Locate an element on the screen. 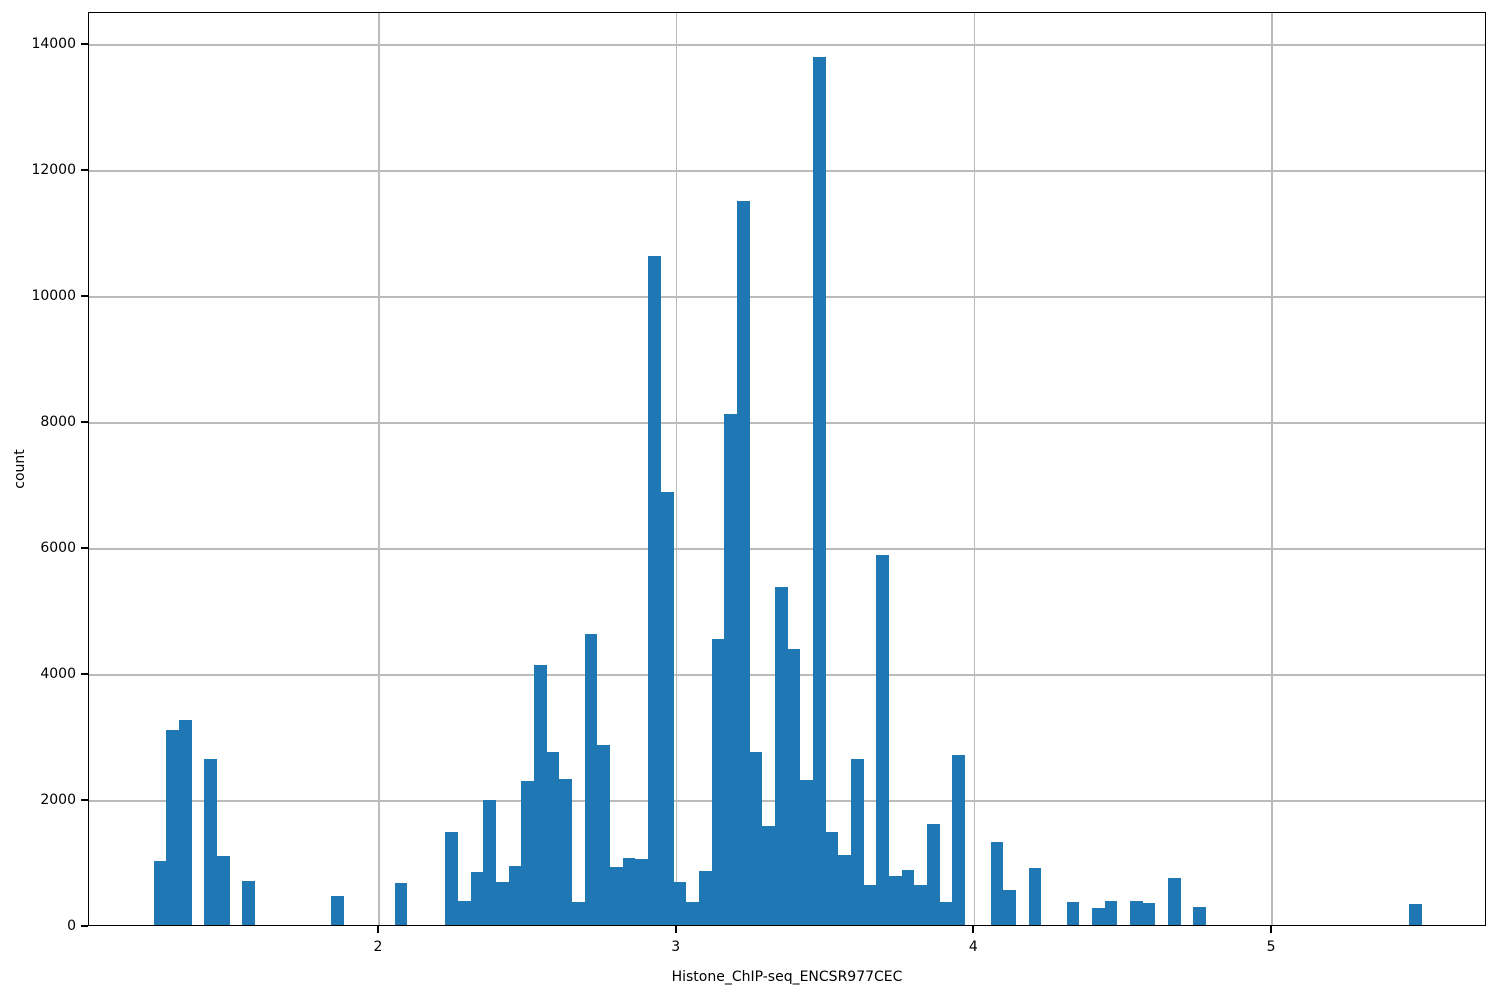  y-tick-label: 12000 is located at coordinates (53, 170).